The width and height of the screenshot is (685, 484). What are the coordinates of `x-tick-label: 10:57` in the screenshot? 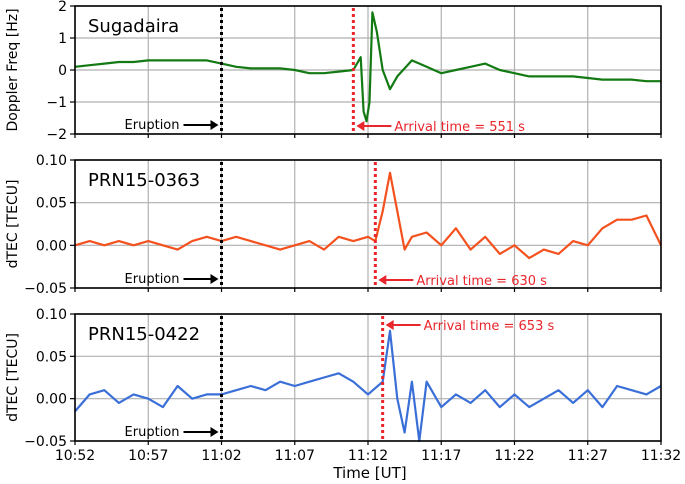 It's located at (148, 456).